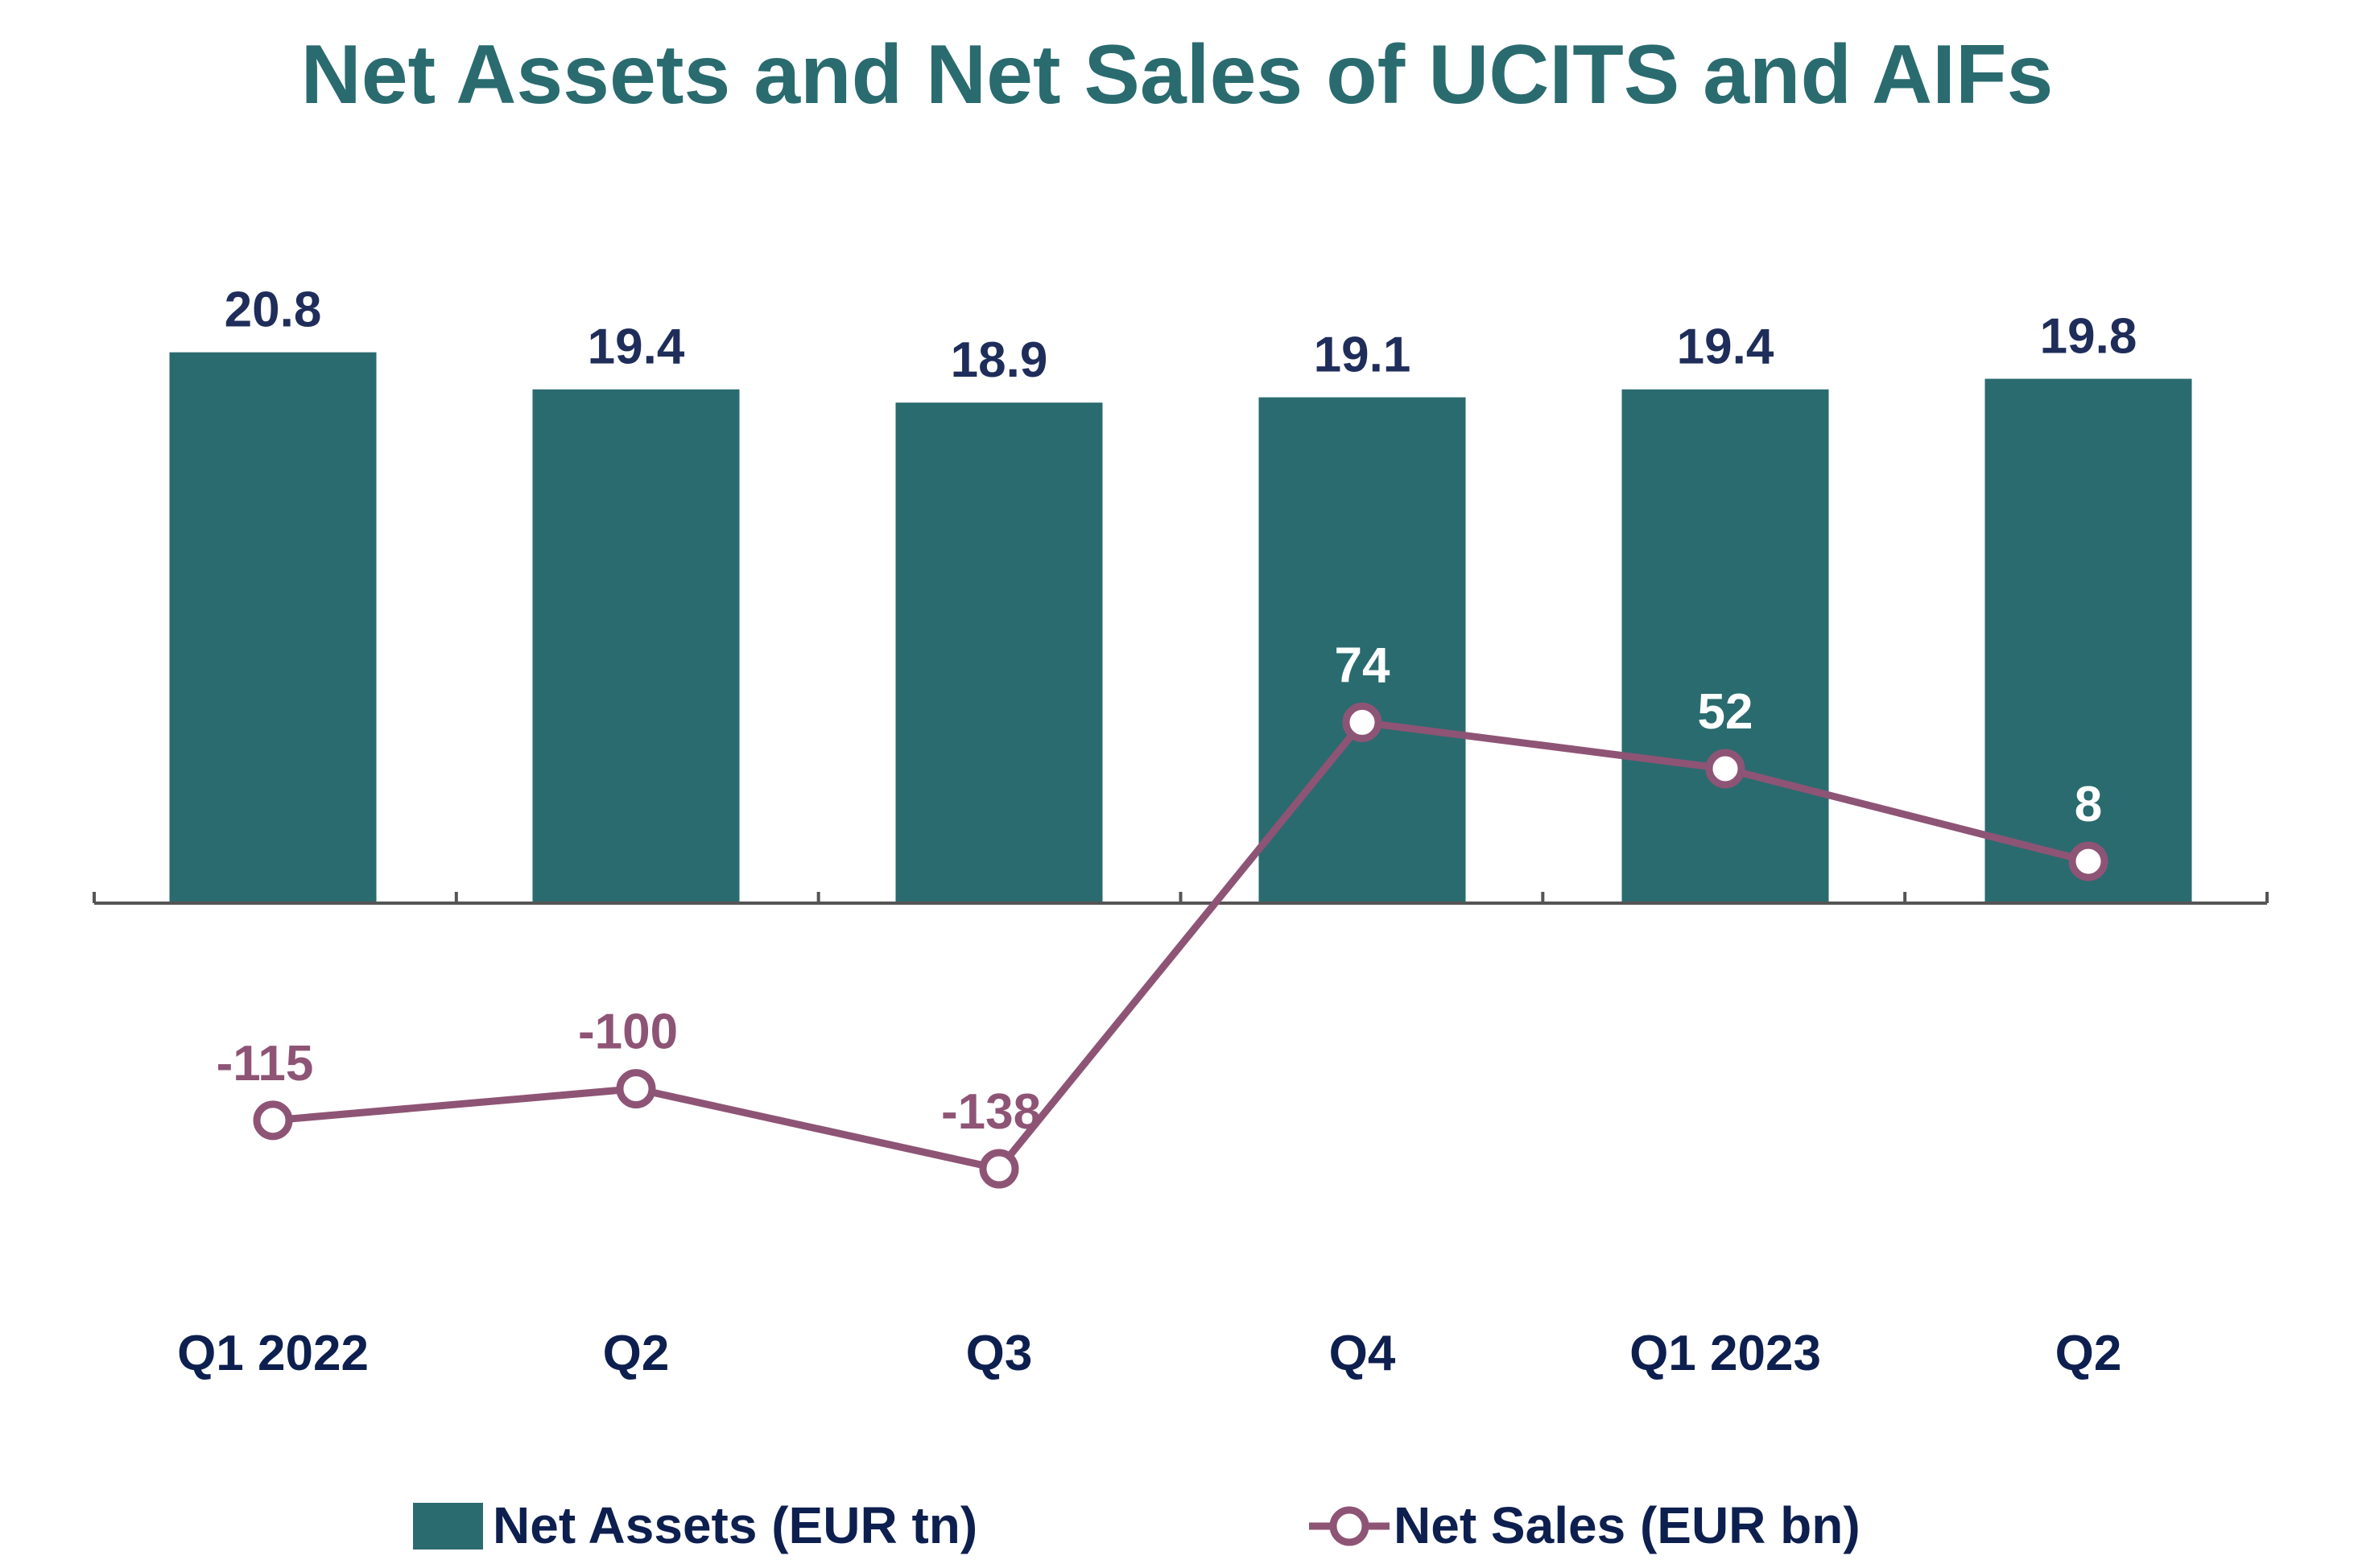 This screenshot has height=1568, width=2354. I want to click on legend-label-net-sales: Net Sales (EUR bn), so click(1627, 1525).